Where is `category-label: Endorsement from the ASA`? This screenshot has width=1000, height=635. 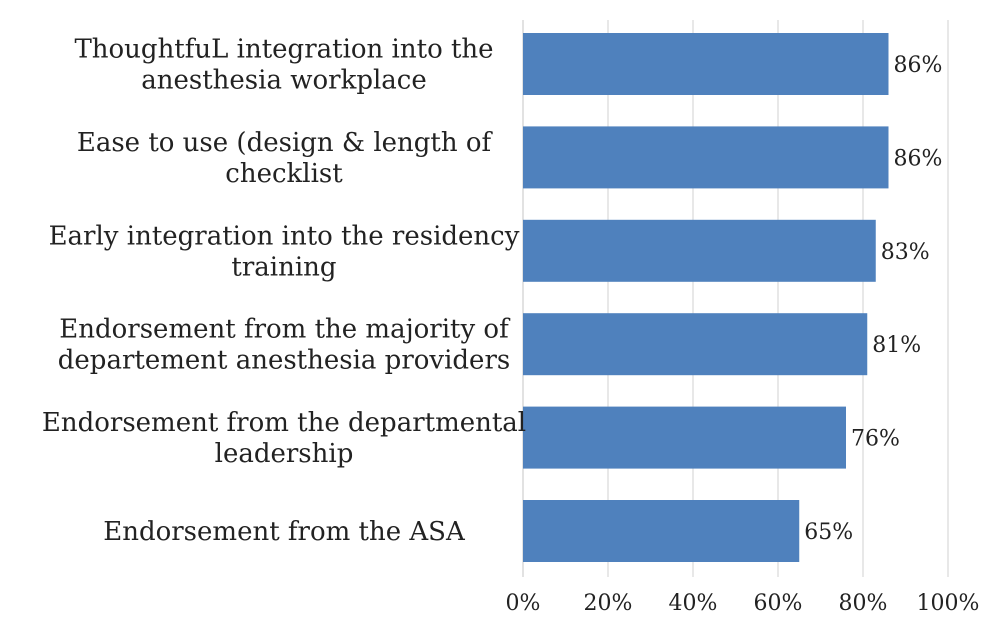 category-label: Endorsement from the ASA is located at coordinates (284, 532).